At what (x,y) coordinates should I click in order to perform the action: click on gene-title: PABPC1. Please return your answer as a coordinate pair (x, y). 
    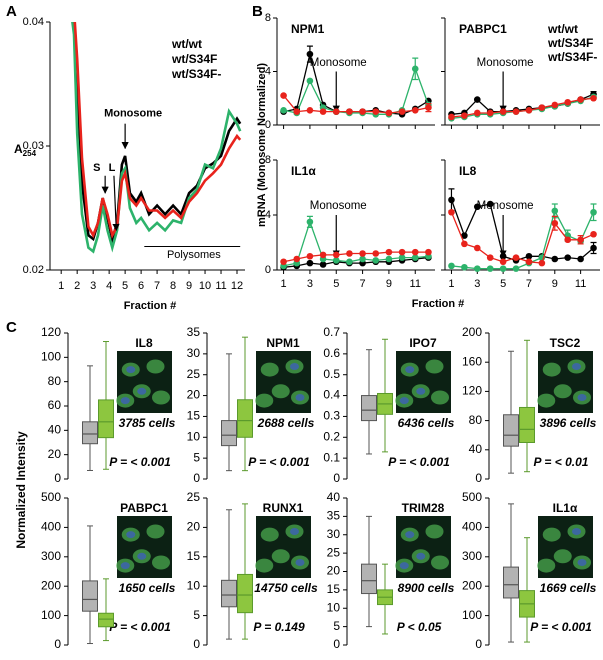
    Looking at the image, I should click on (144, 508).